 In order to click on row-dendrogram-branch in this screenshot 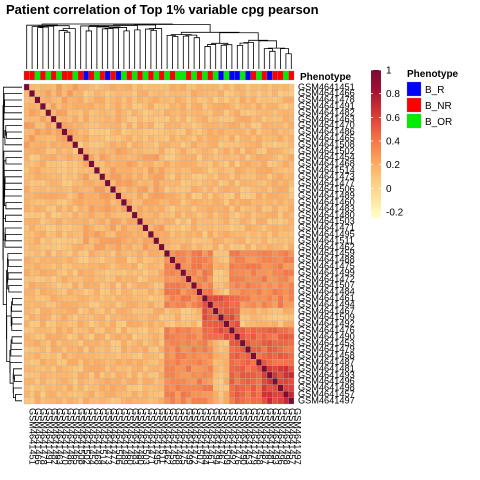, I will do `click(16, 344)`.